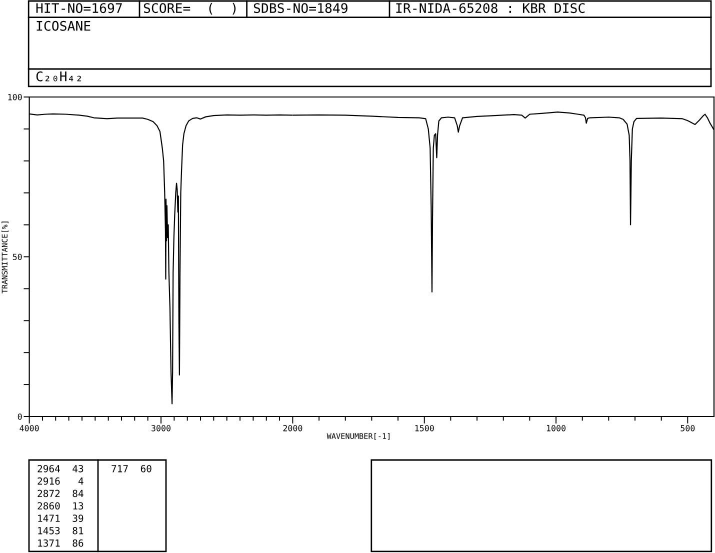 The height and width of the screenshot is (553, 715). I want to click on chart-title: ICOSANE, so click(63, 25).